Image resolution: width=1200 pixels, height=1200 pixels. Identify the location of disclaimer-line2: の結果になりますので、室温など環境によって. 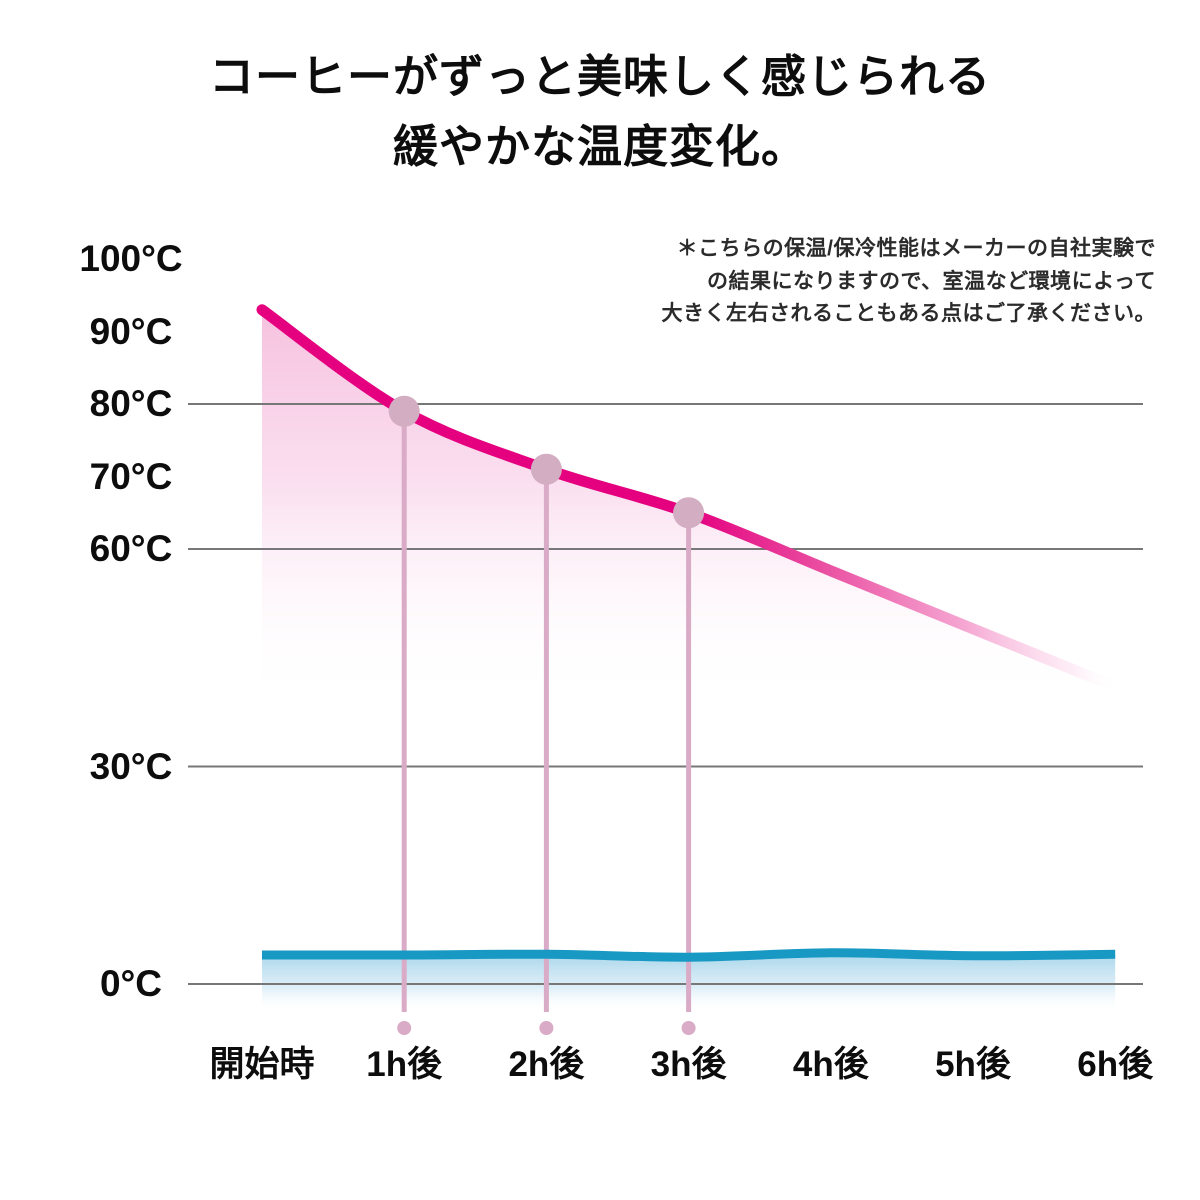
(931, 281).